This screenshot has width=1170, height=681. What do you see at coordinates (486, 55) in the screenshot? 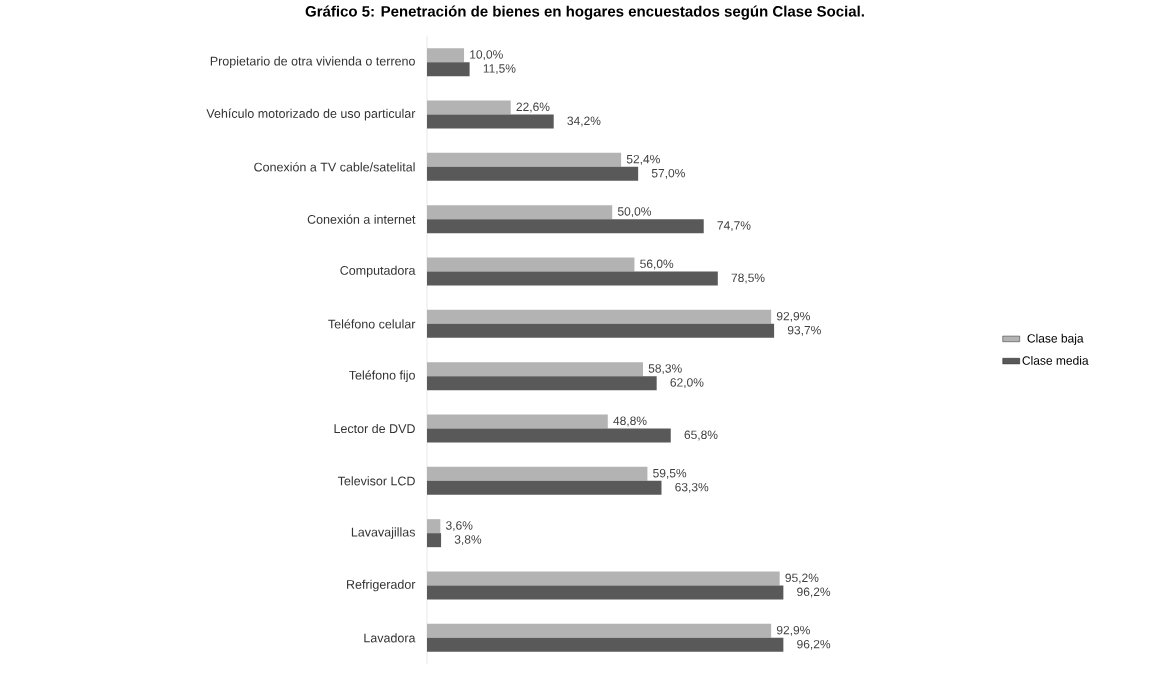
I see `data-label: 10,0%` at bounding box center [486, 55].